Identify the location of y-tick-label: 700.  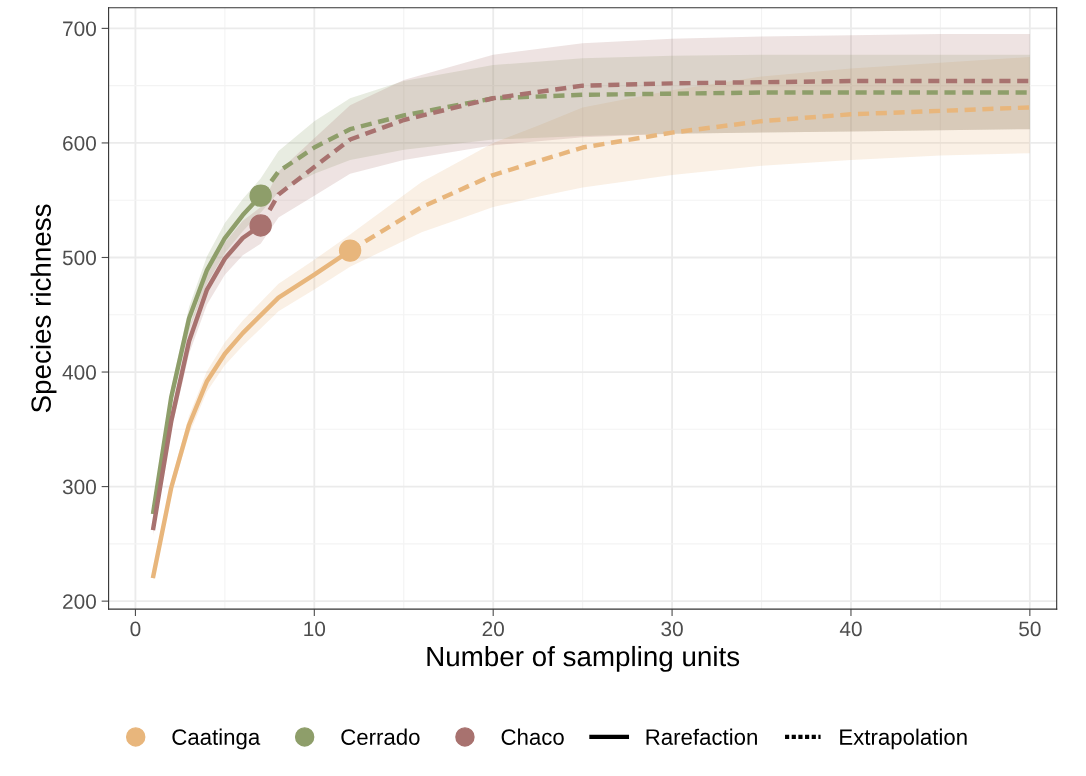
(79, 29).